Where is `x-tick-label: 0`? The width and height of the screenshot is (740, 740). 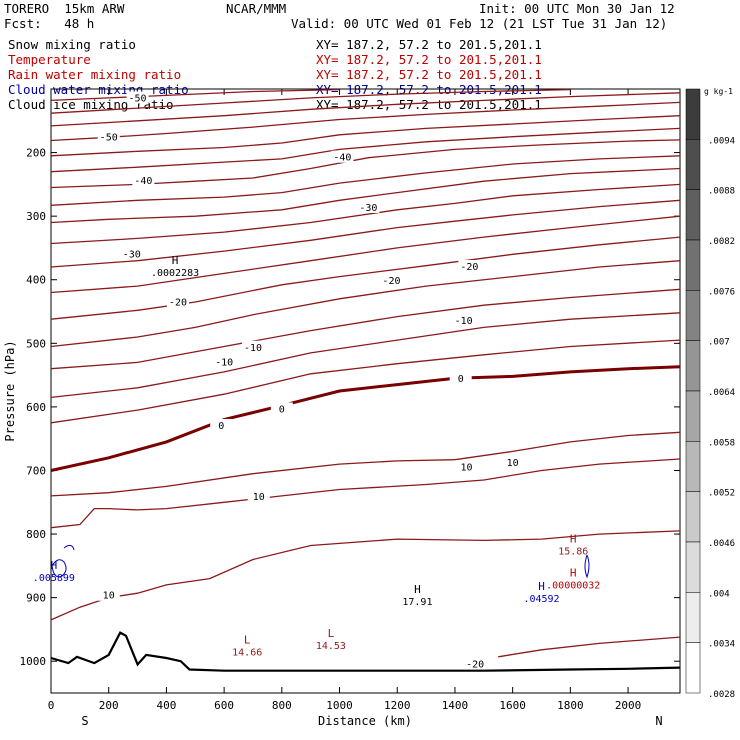
x-tick-label: 0 is located at coordinates (51, 705).